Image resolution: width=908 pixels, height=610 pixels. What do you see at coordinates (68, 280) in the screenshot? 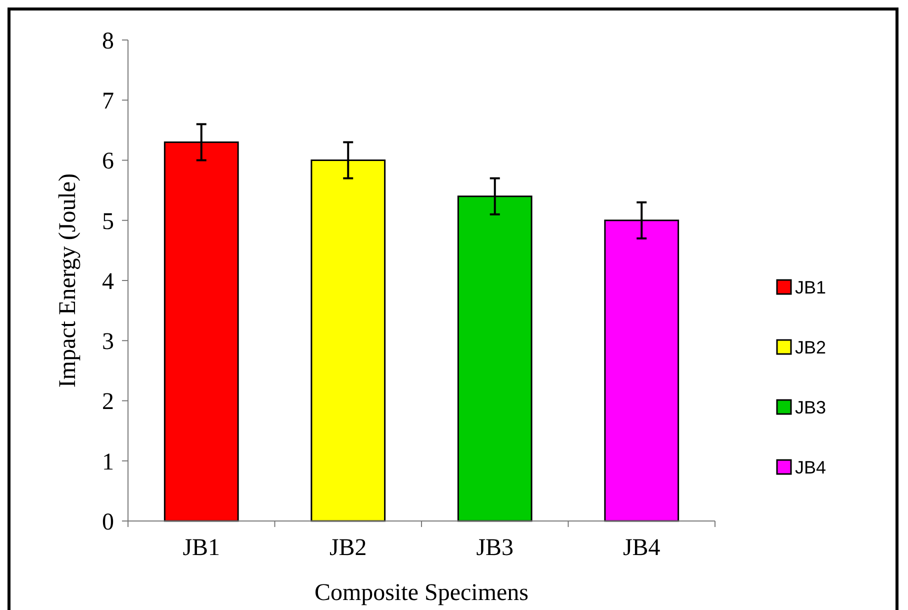
I see `y-axis-title: Impact Energy (Joule)` at bounding box center [68, 280].